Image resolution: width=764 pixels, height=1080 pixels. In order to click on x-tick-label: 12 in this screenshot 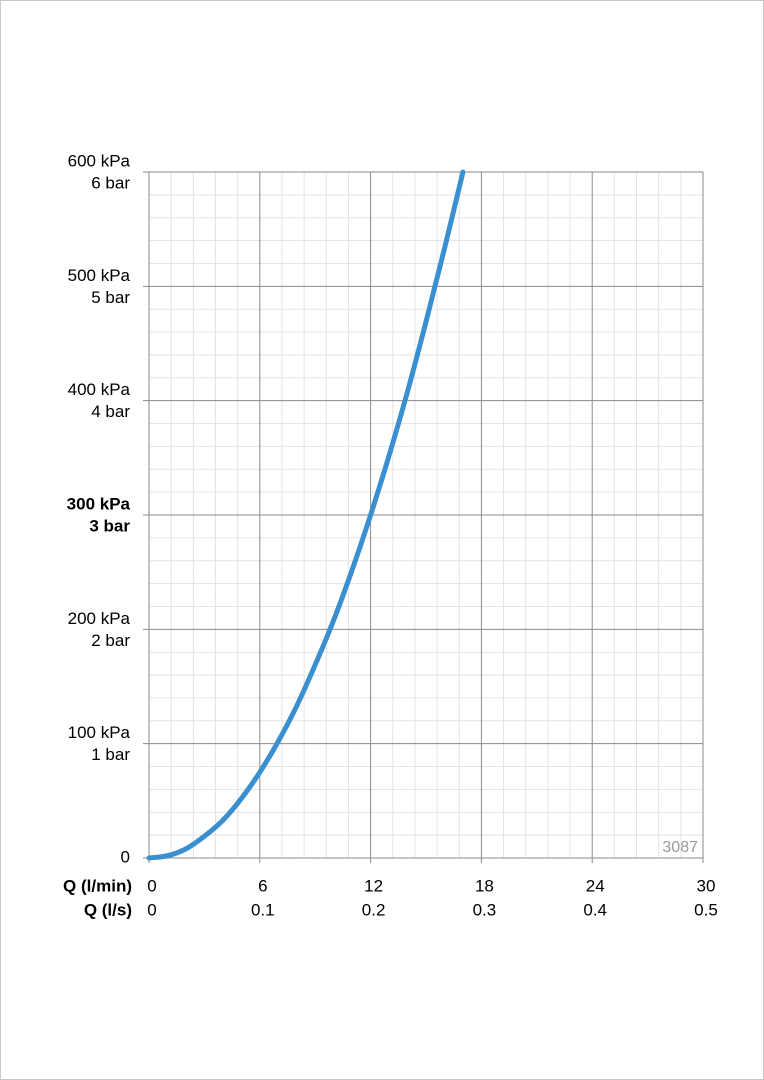, I will do `click(373, 885)`.